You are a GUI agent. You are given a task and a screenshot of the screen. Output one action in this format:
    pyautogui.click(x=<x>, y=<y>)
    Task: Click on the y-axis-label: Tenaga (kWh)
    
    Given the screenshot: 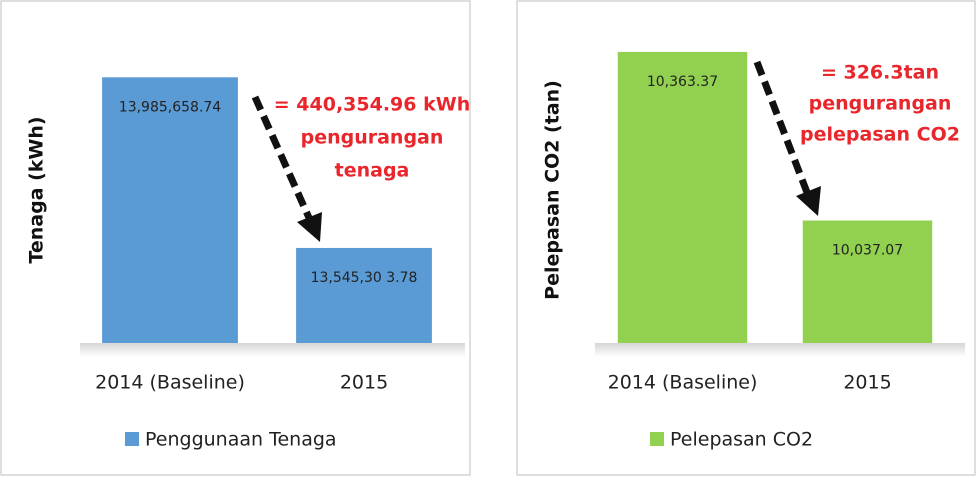 What is the action you would take?
    pyautogui.click(x=37, y=189)
    